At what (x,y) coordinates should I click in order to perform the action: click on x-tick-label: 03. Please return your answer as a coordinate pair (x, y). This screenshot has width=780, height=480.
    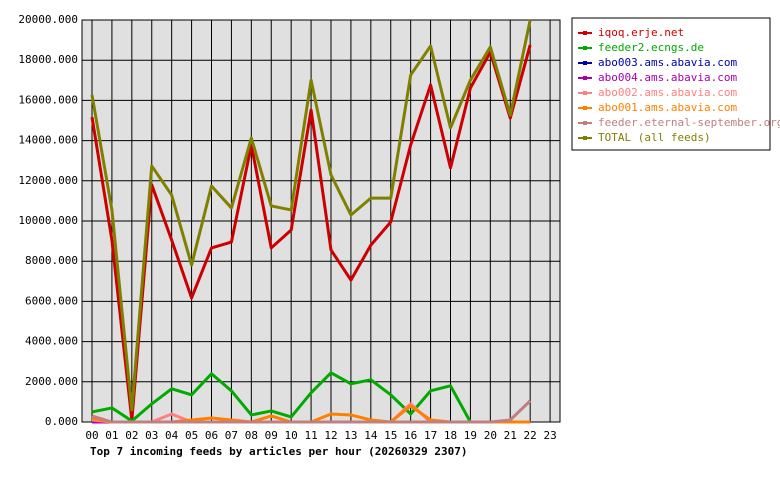
    Looking at the image, I should click on (151, 435).